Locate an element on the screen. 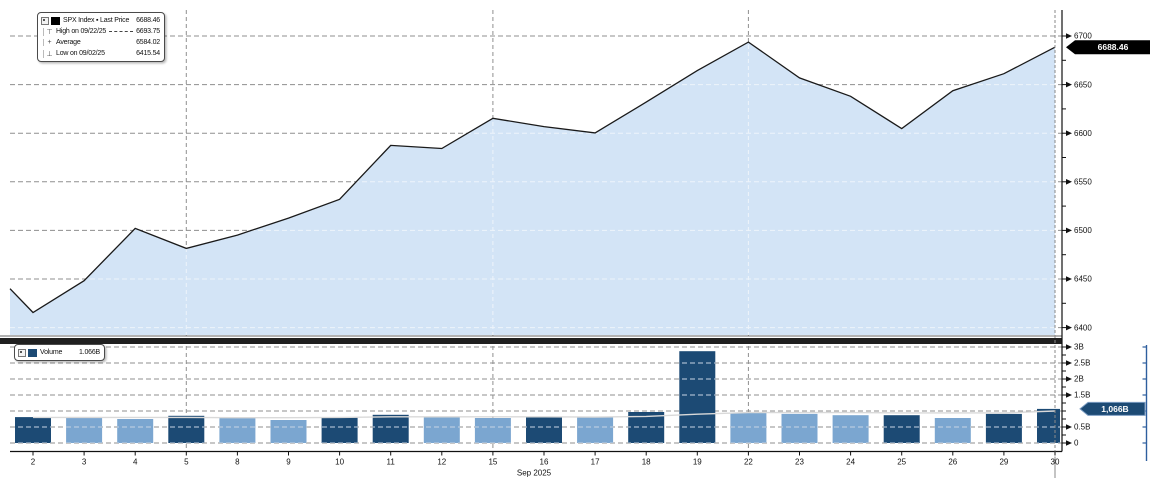  average-marker-icon: + is located at coordinates (49, 42).